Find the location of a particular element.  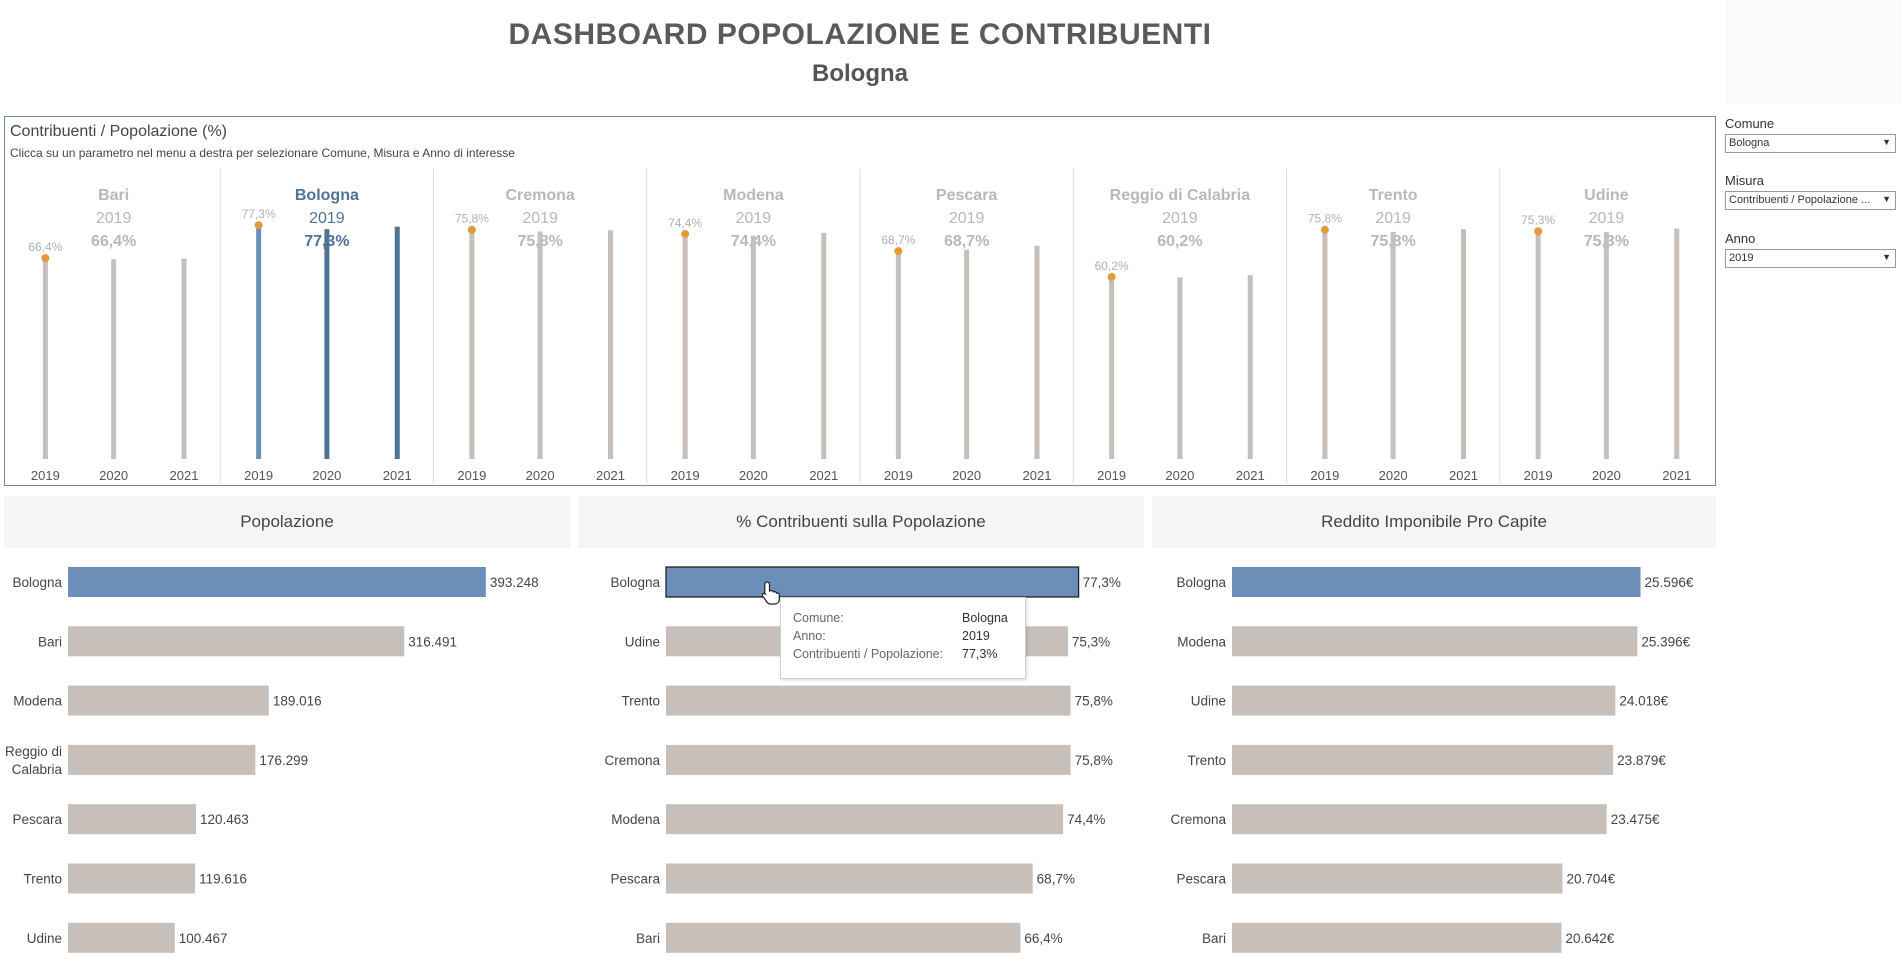

city-name: Bari is located at coordinates (113, 195).